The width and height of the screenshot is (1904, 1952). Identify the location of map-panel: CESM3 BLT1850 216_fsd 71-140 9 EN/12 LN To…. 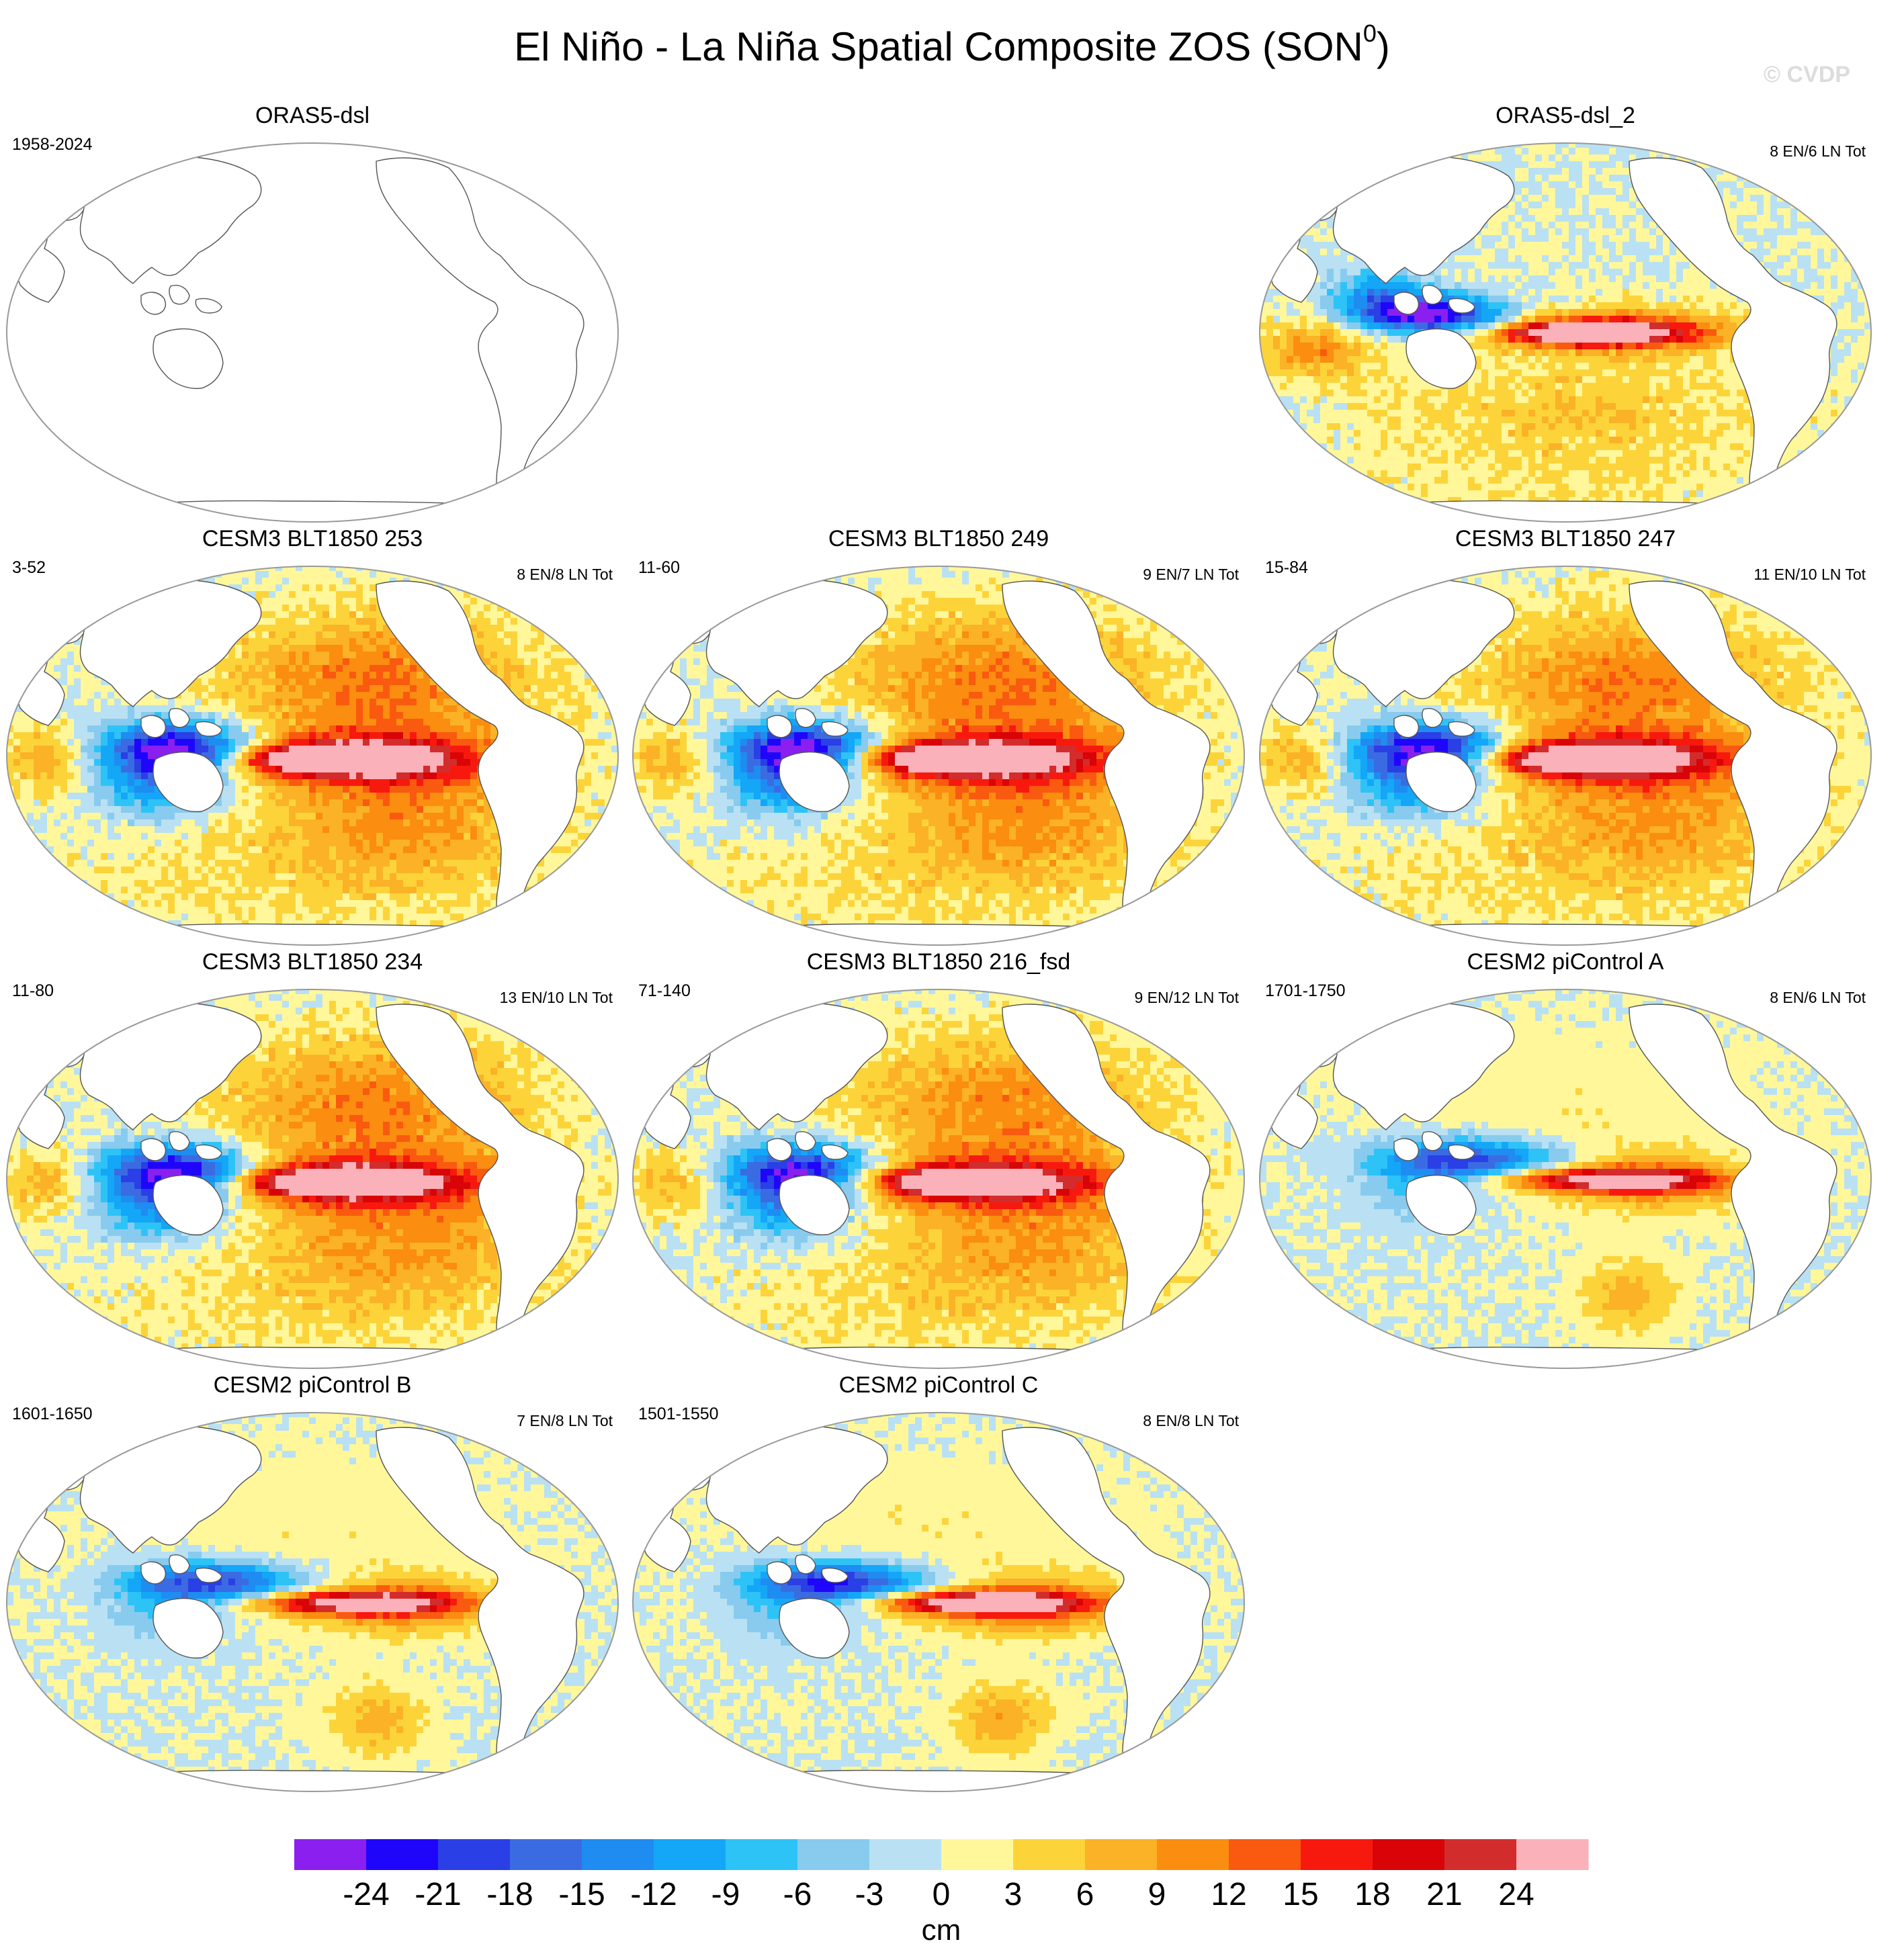
(938, 1162).